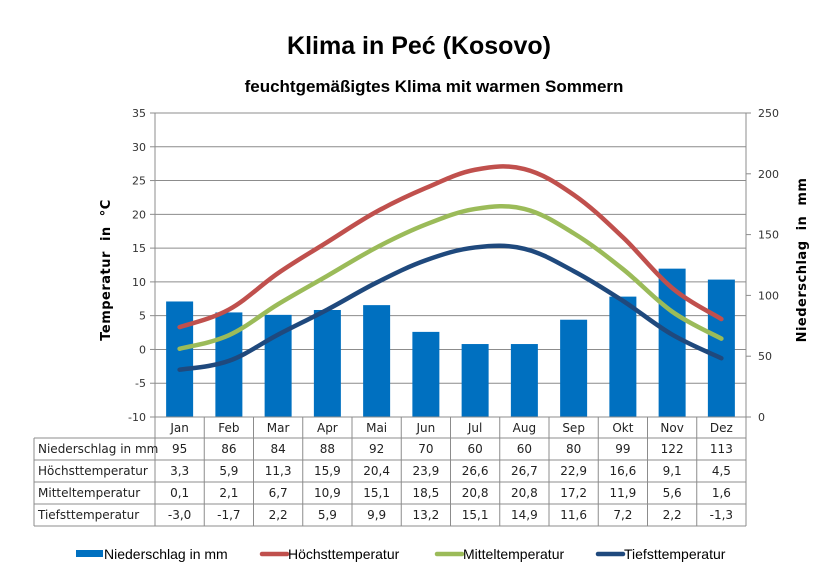  Describe the element at coordinates (721, 515) in the screenshot. I see `table-cell: -1,3` at that location.